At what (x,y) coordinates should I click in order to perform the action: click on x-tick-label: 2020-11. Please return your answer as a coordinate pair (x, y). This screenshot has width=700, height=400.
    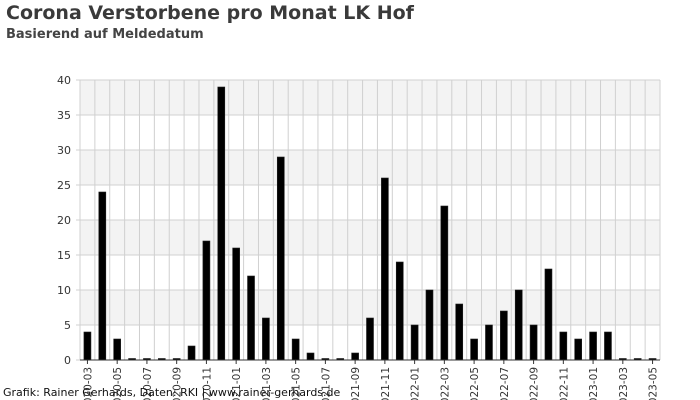
    Looking at the image, I should click on (207, 383).